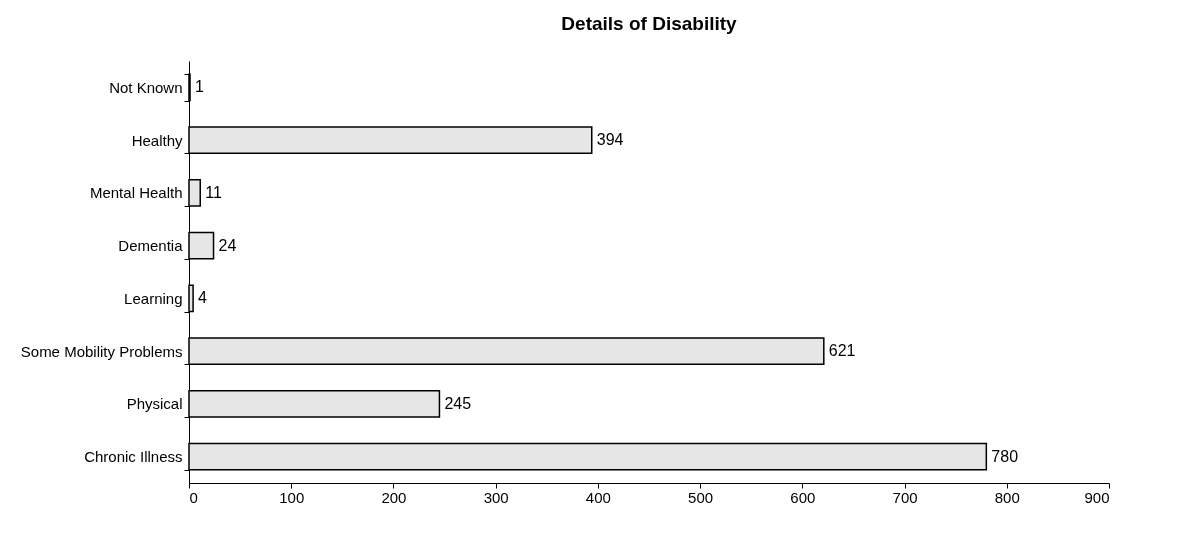  What do you see at coordinates (292, 497) in the screenshot?
I see `x-tick-label: 100` at bounding box center [292, 497].